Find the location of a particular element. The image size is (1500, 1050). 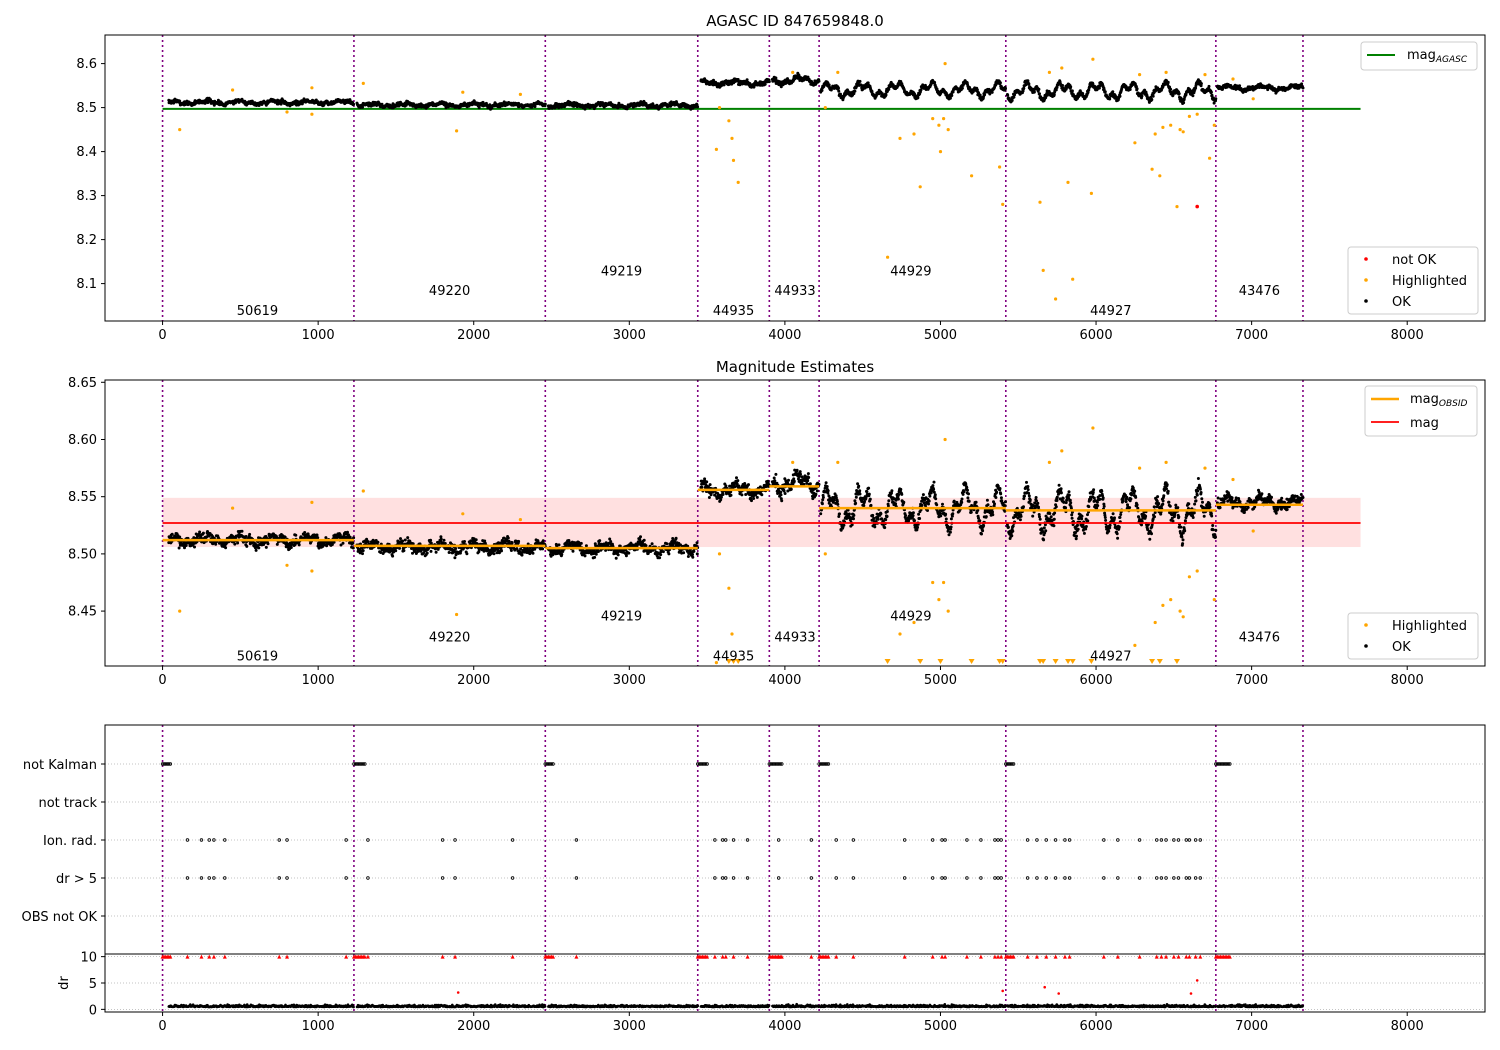

not-ok-point is located at coordinates (1197, 206).